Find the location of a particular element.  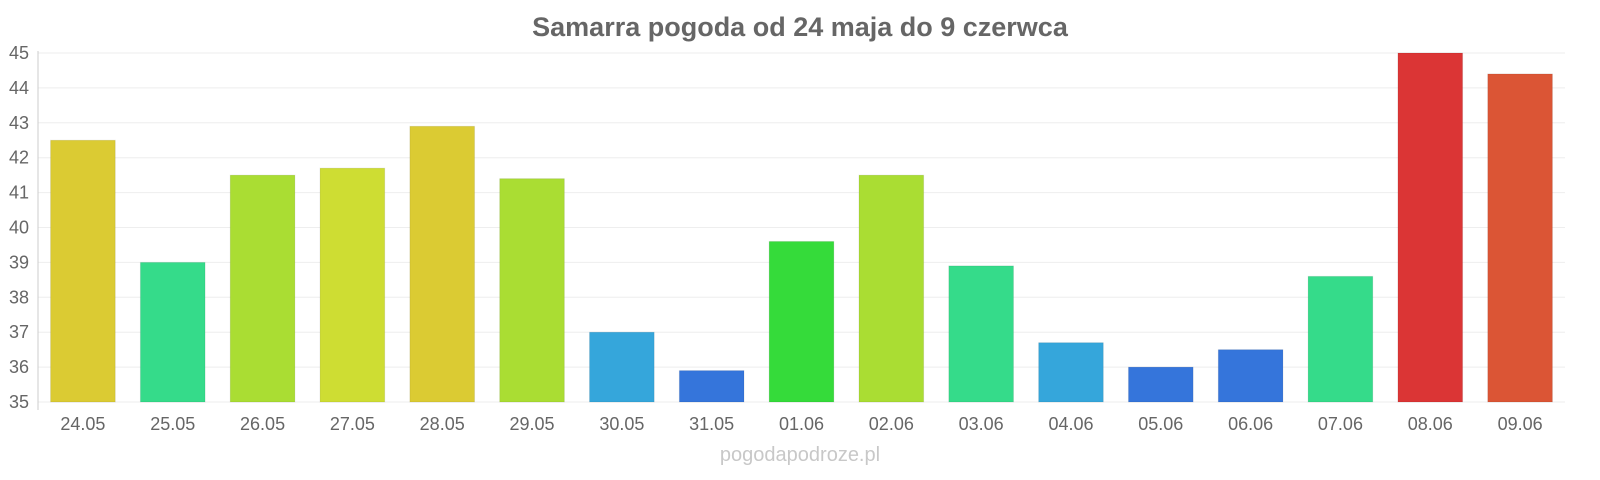

x-tick-label: 29.05 is located at coordinates (532, 424).